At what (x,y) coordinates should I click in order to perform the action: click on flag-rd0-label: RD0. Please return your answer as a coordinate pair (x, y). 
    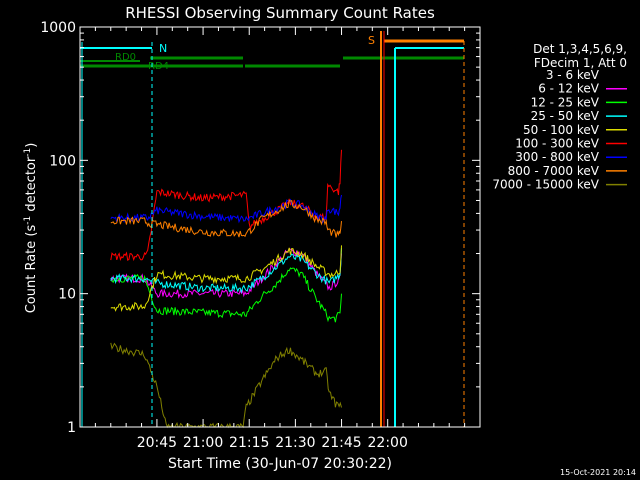
    Looking at the image, I should click on (125, 57).